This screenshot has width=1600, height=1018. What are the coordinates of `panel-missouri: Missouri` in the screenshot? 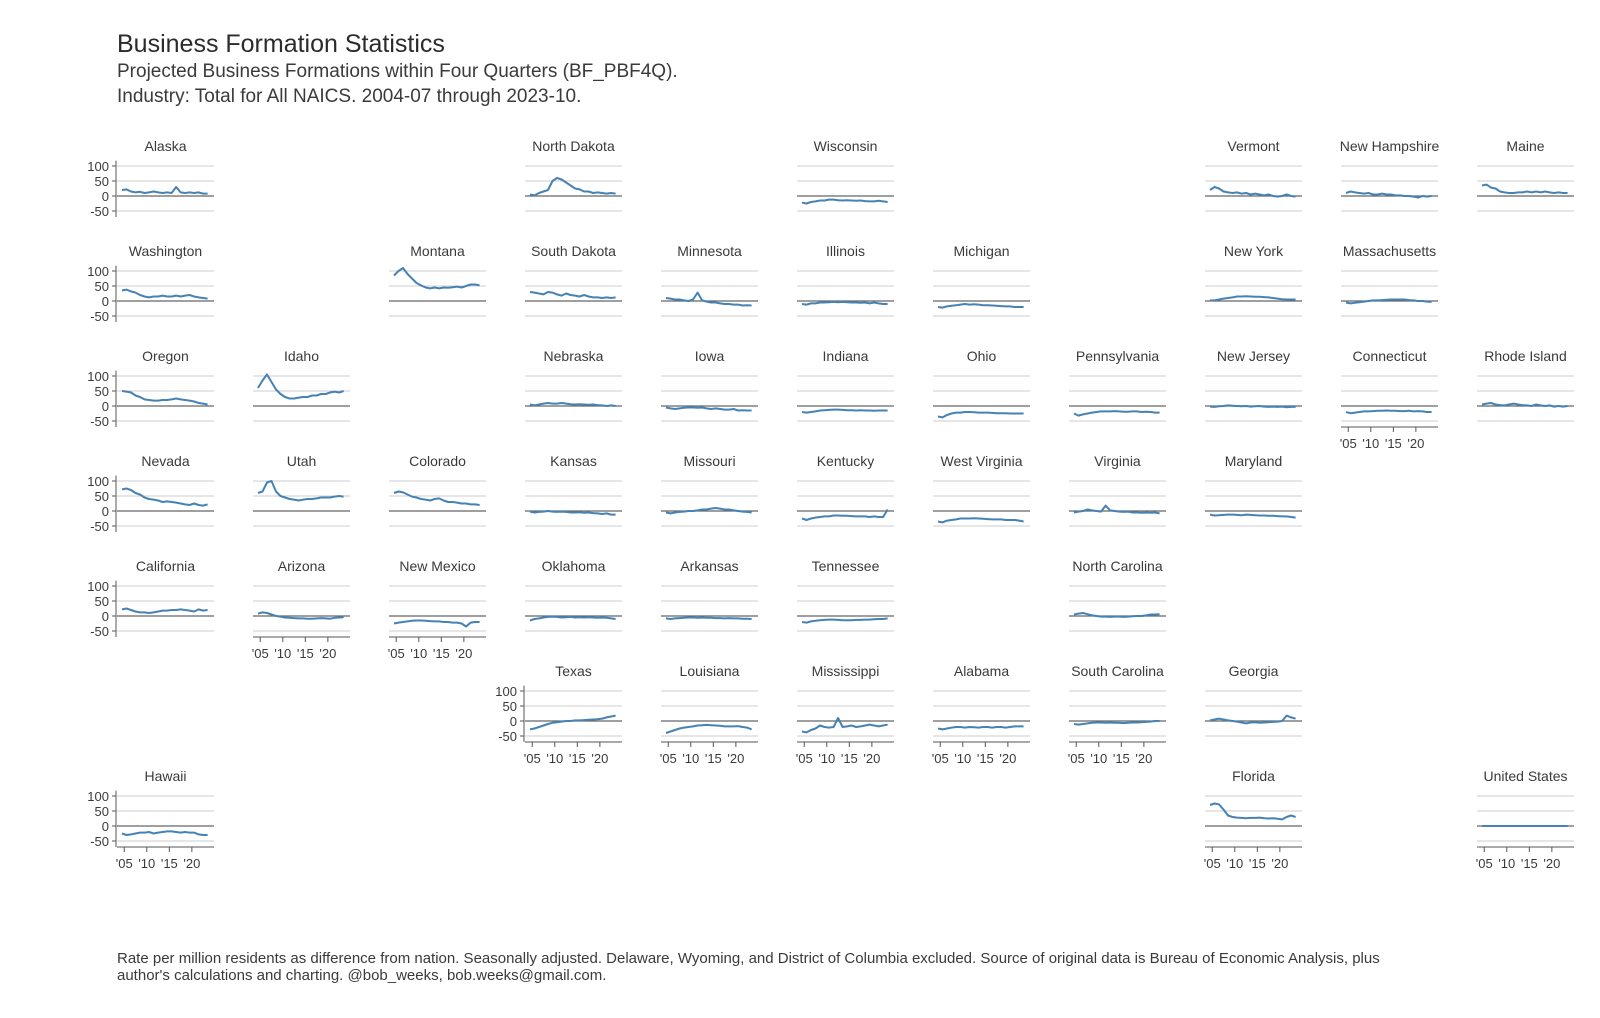 It's located at (709, 490).